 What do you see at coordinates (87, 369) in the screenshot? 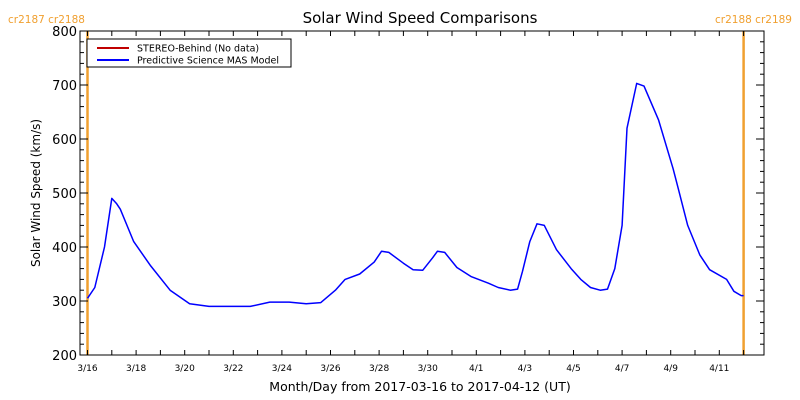
I see `x-tick-label: 3/16` at bounding box center [87, 369].